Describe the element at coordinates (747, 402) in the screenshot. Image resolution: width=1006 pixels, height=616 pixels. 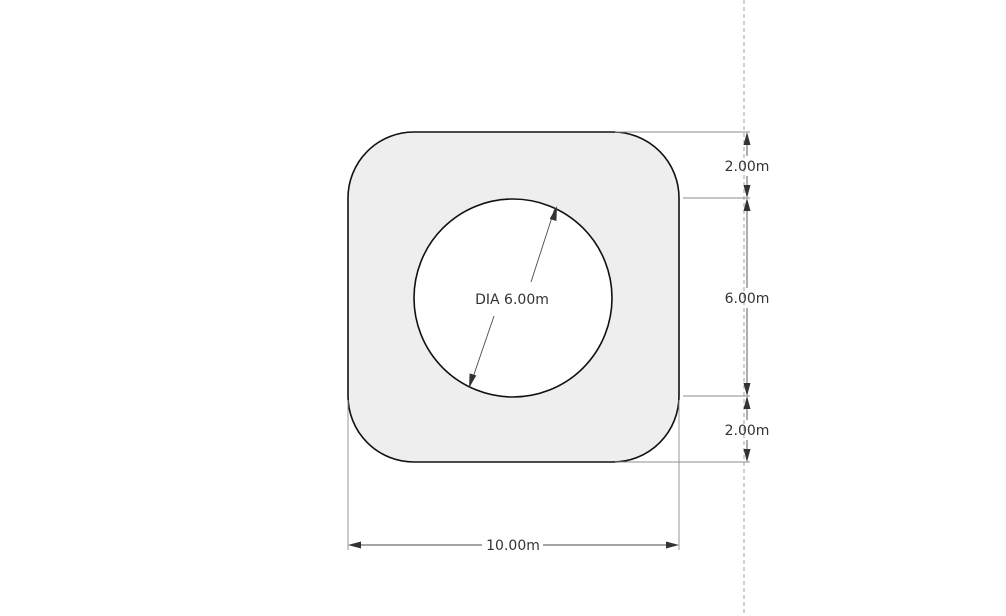
I see `bottom-arrow-up` at that location.